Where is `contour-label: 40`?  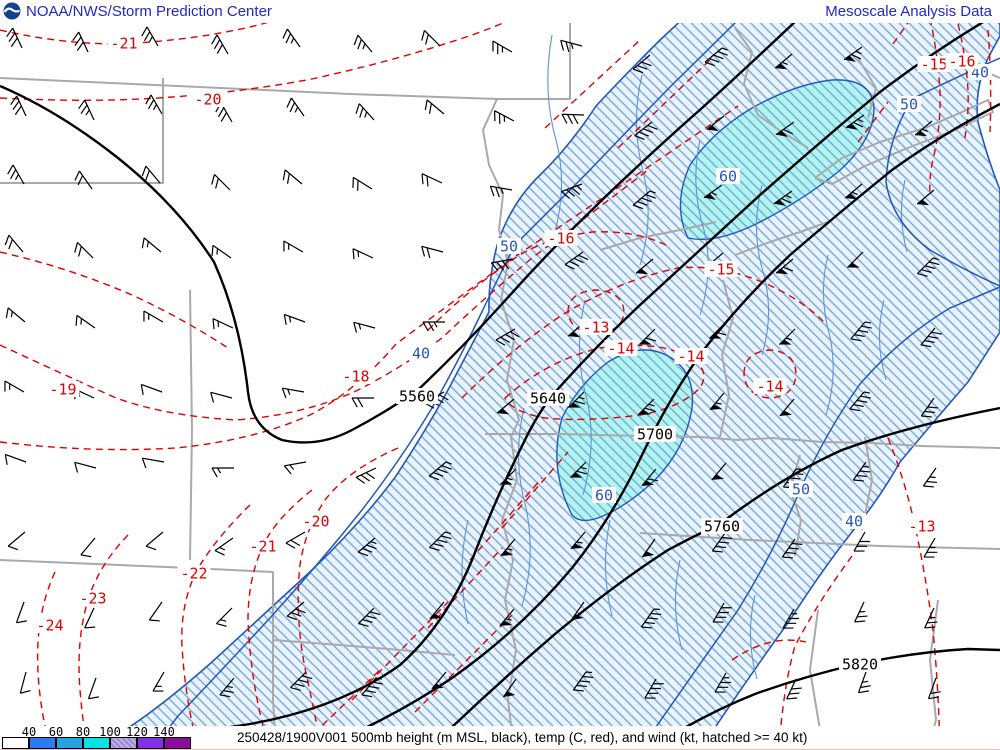 contour-label: 40 is located at coordinates (854, 522).